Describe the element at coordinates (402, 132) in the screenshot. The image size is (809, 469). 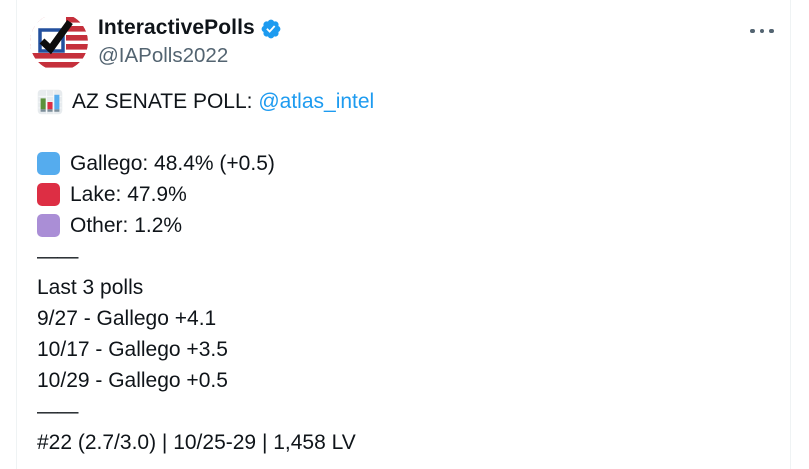
I see `blank-line` at that location.